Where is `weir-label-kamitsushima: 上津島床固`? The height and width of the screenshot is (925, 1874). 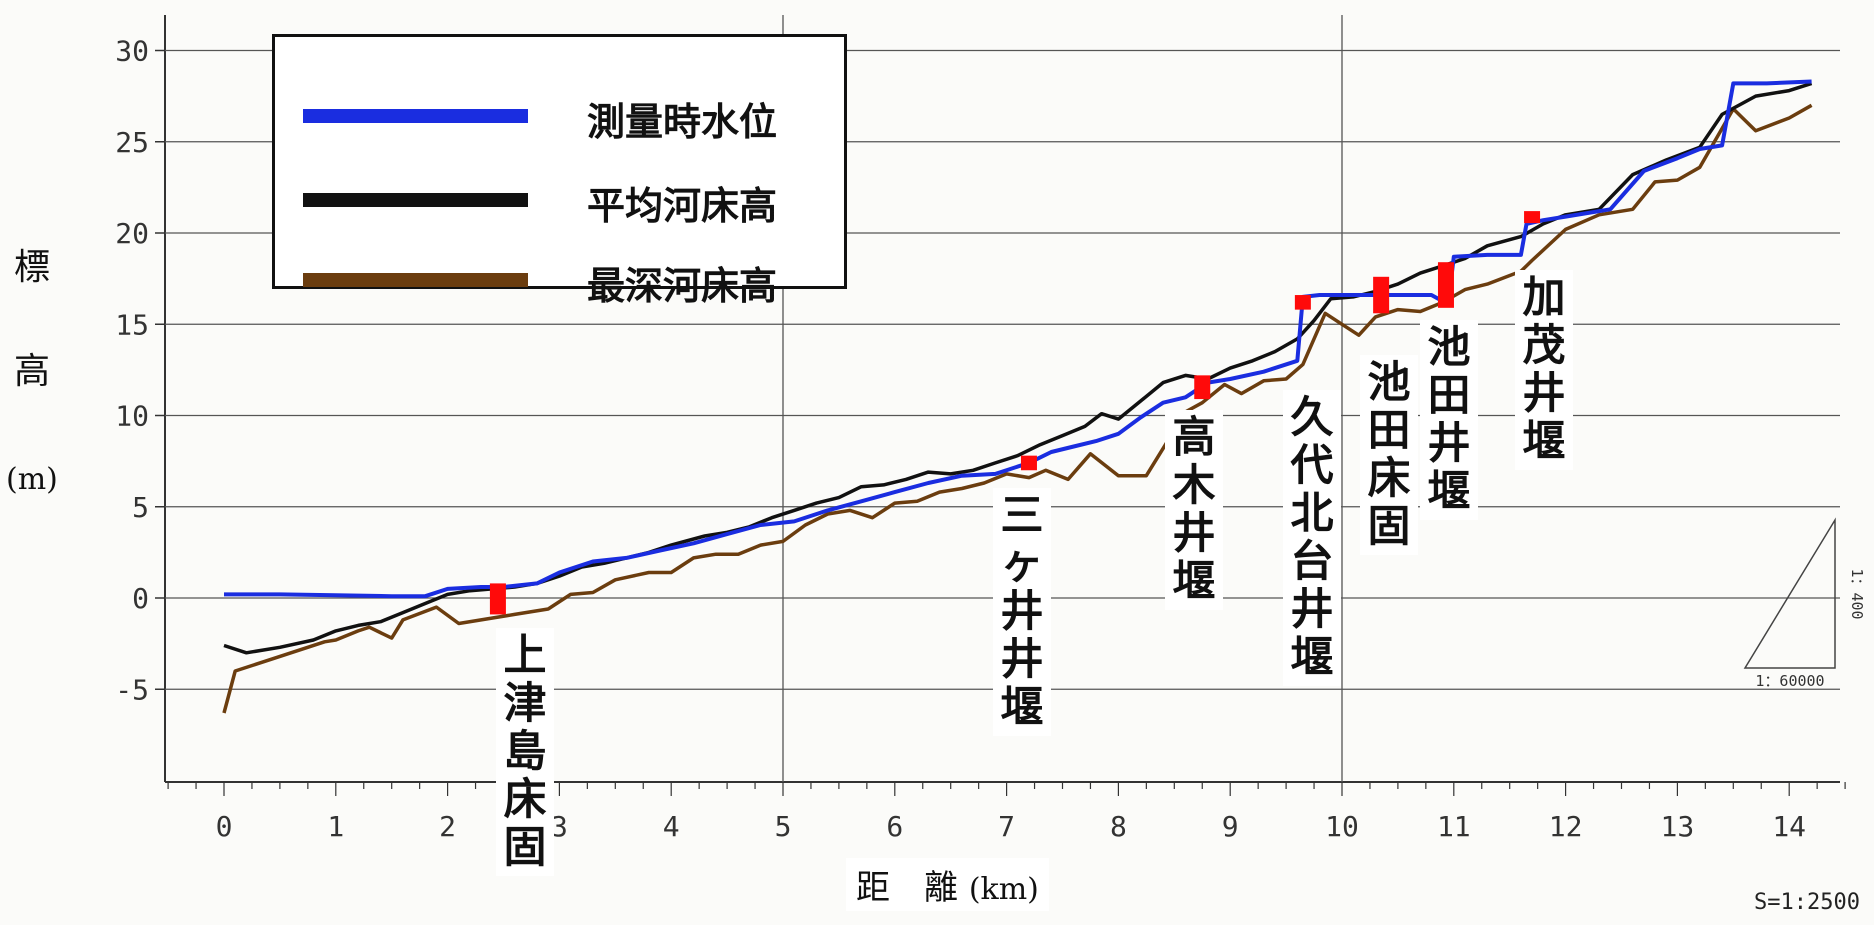 weir-label-kamitsushima: 上津島床固 is located at coordinates (525, 752).